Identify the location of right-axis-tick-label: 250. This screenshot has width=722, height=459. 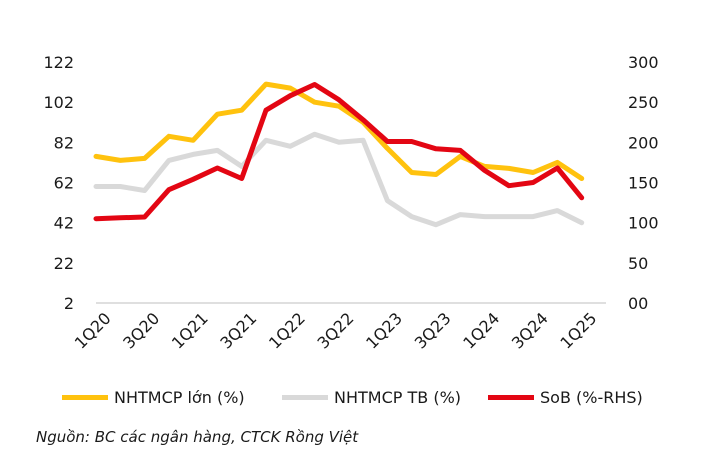
(643, 102).